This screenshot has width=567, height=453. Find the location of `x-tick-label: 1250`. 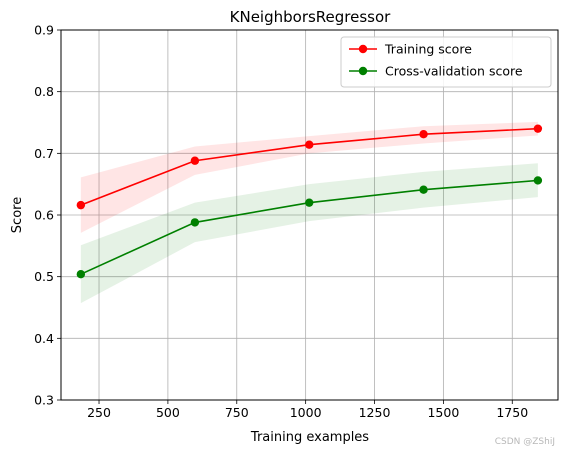

x-tick-label: 1250 is located at coordinates (375, 412).